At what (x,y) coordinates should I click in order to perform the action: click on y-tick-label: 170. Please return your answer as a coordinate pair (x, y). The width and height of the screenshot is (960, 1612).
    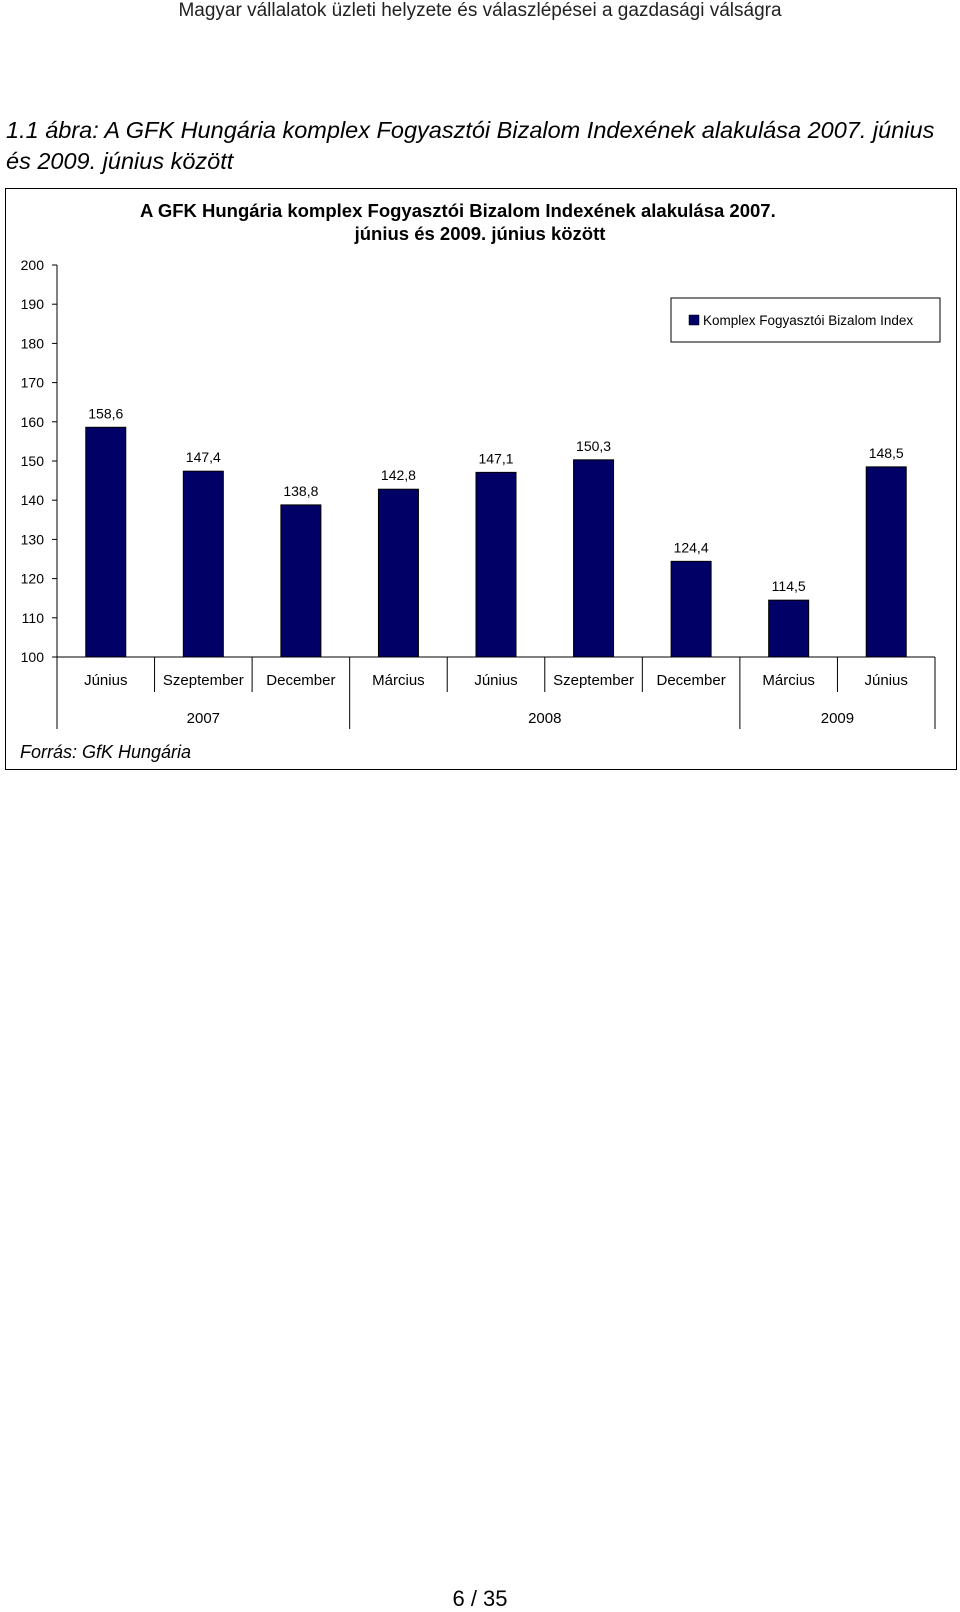
    Looking at the image, I should click on (33, 383).